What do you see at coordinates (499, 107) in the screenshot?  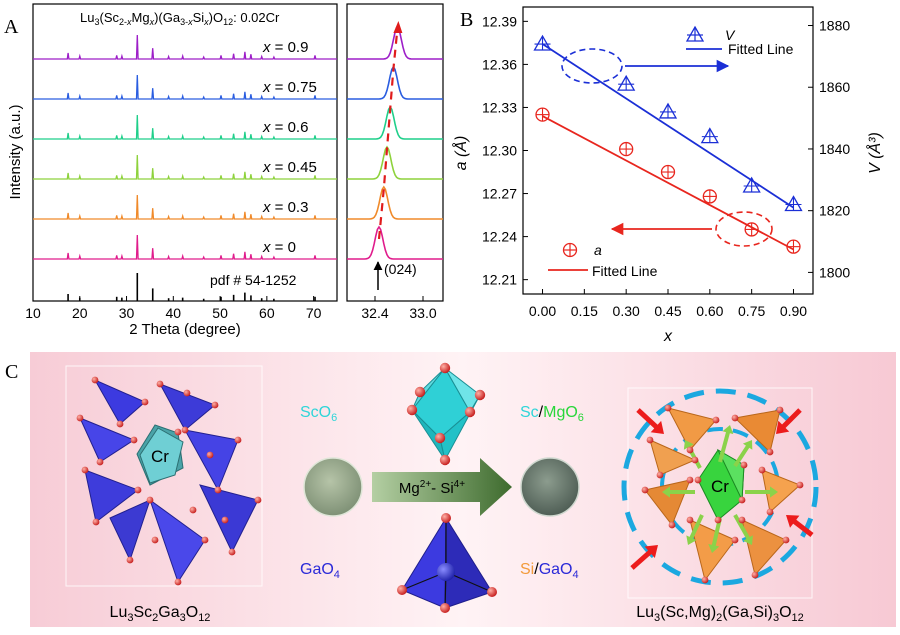 I see `b-y-left-tick-label: 12.33` at bounding box center [499, 107].